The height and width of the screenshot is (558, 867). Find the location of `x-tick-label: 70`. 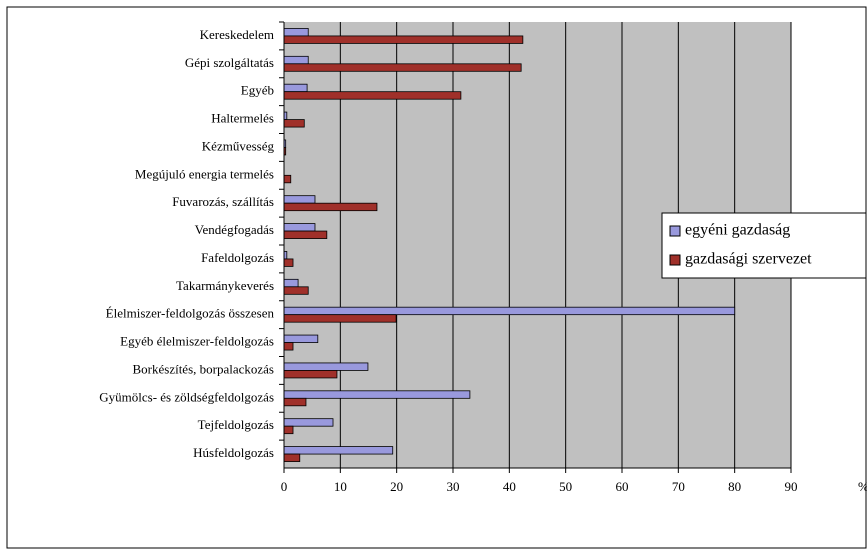

x-tick-label: 70 is located at coordinates (678, 486).